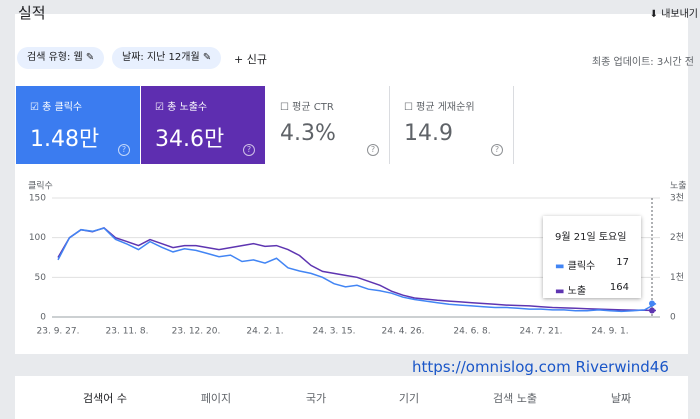 This screenshot has height=419, width=700. I want to click on metric-label: 평균 CTR, so click(313, 107).